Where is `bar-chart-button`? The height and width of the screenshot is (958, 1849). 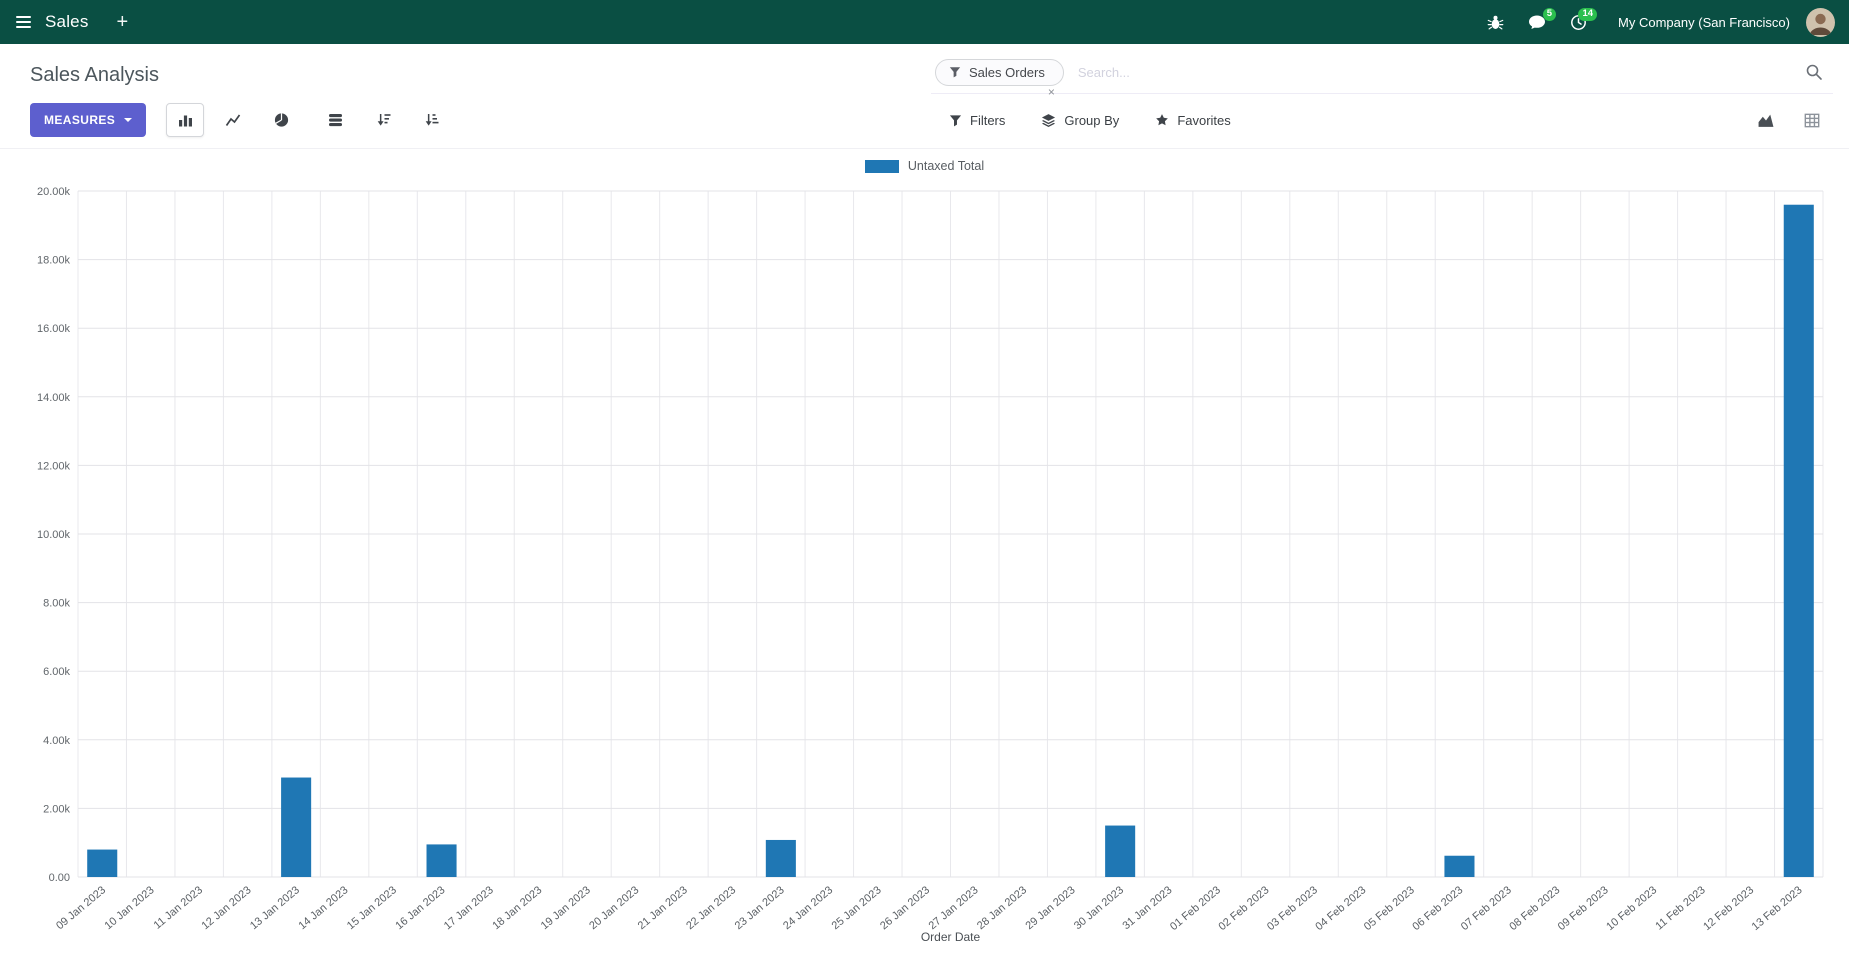
bar-chart-button is located at coordinates (185, 120).